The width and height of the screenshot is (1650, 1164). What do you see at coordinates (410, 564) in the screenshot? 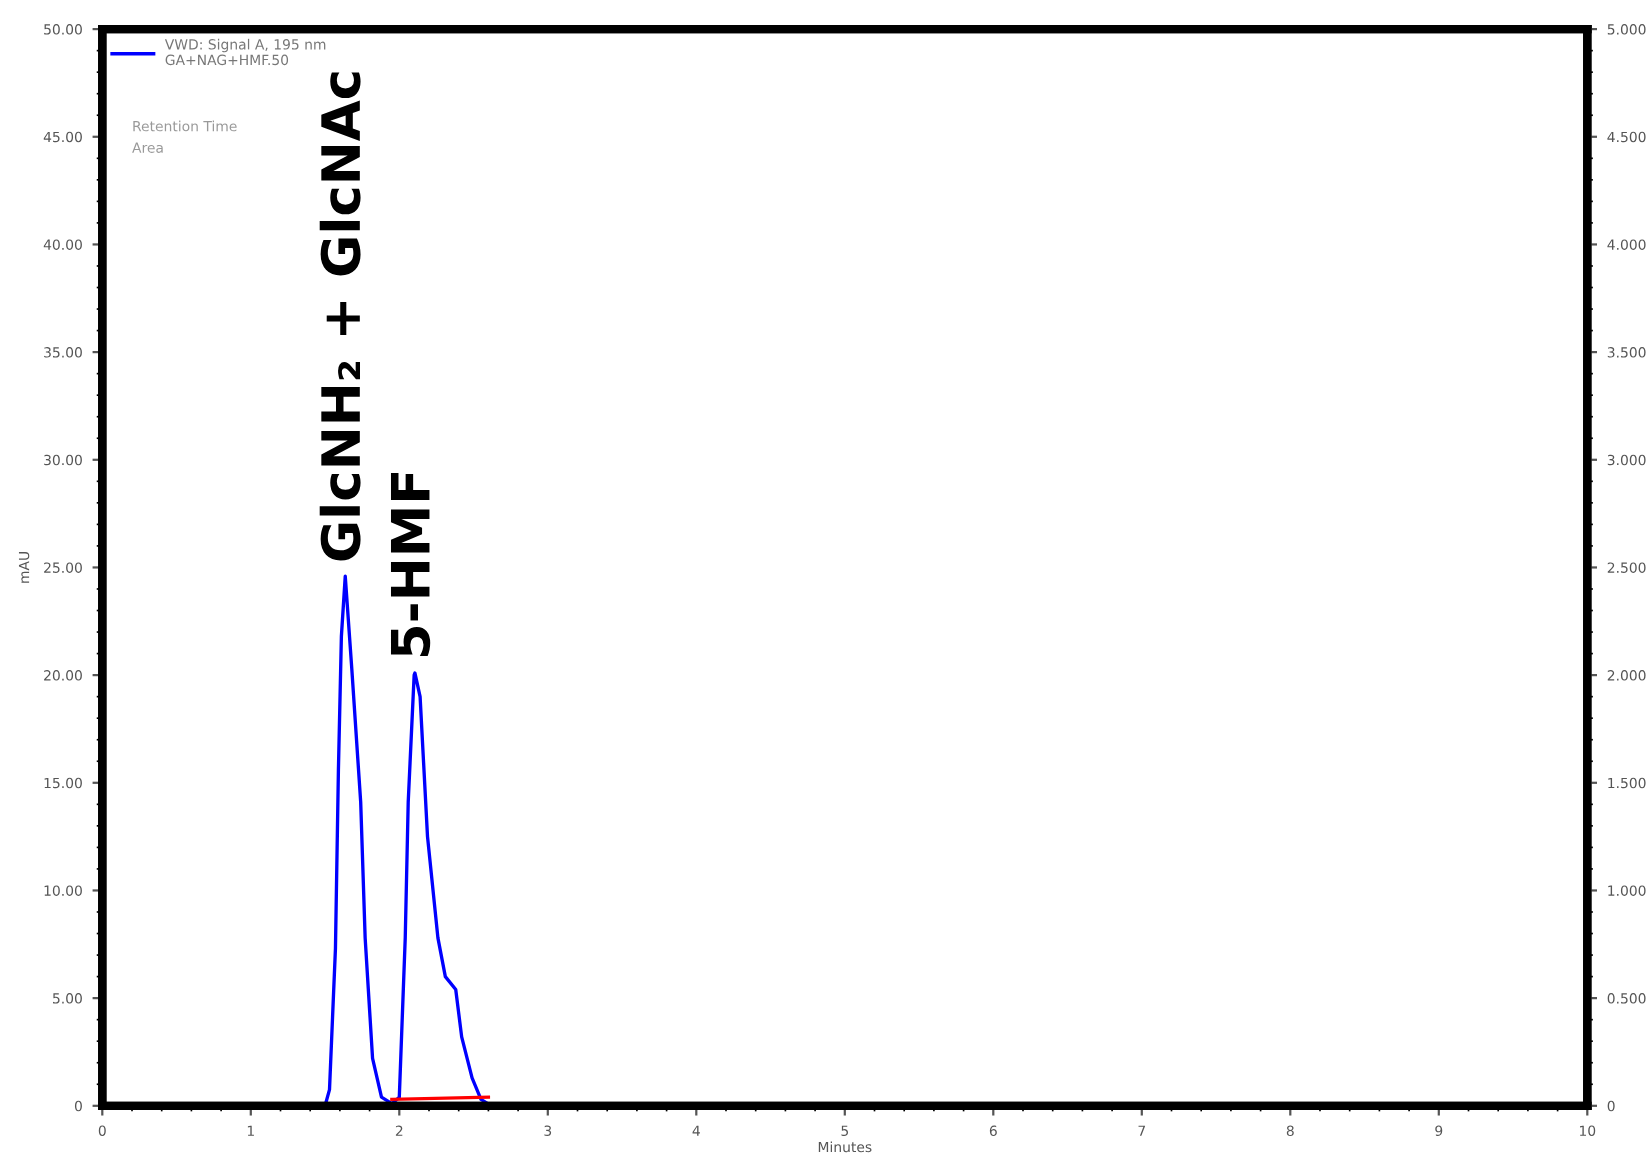
I see `annotation: 5-HMF` at bounding box center [410, 564].